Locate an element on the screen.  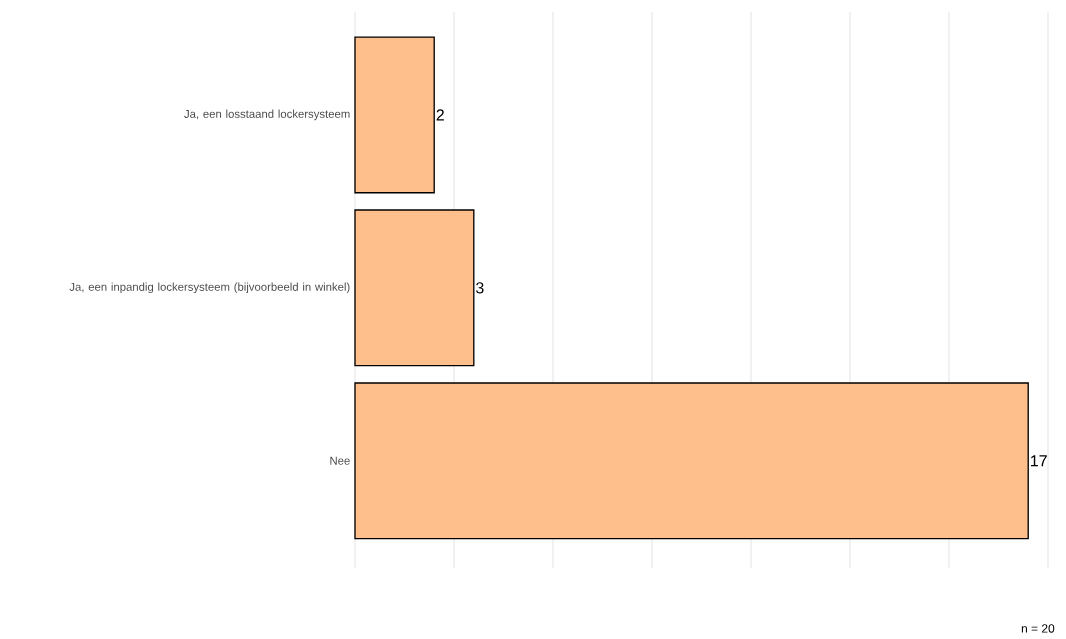
y-tick-label: Nee is located at coordinates (340, 460).